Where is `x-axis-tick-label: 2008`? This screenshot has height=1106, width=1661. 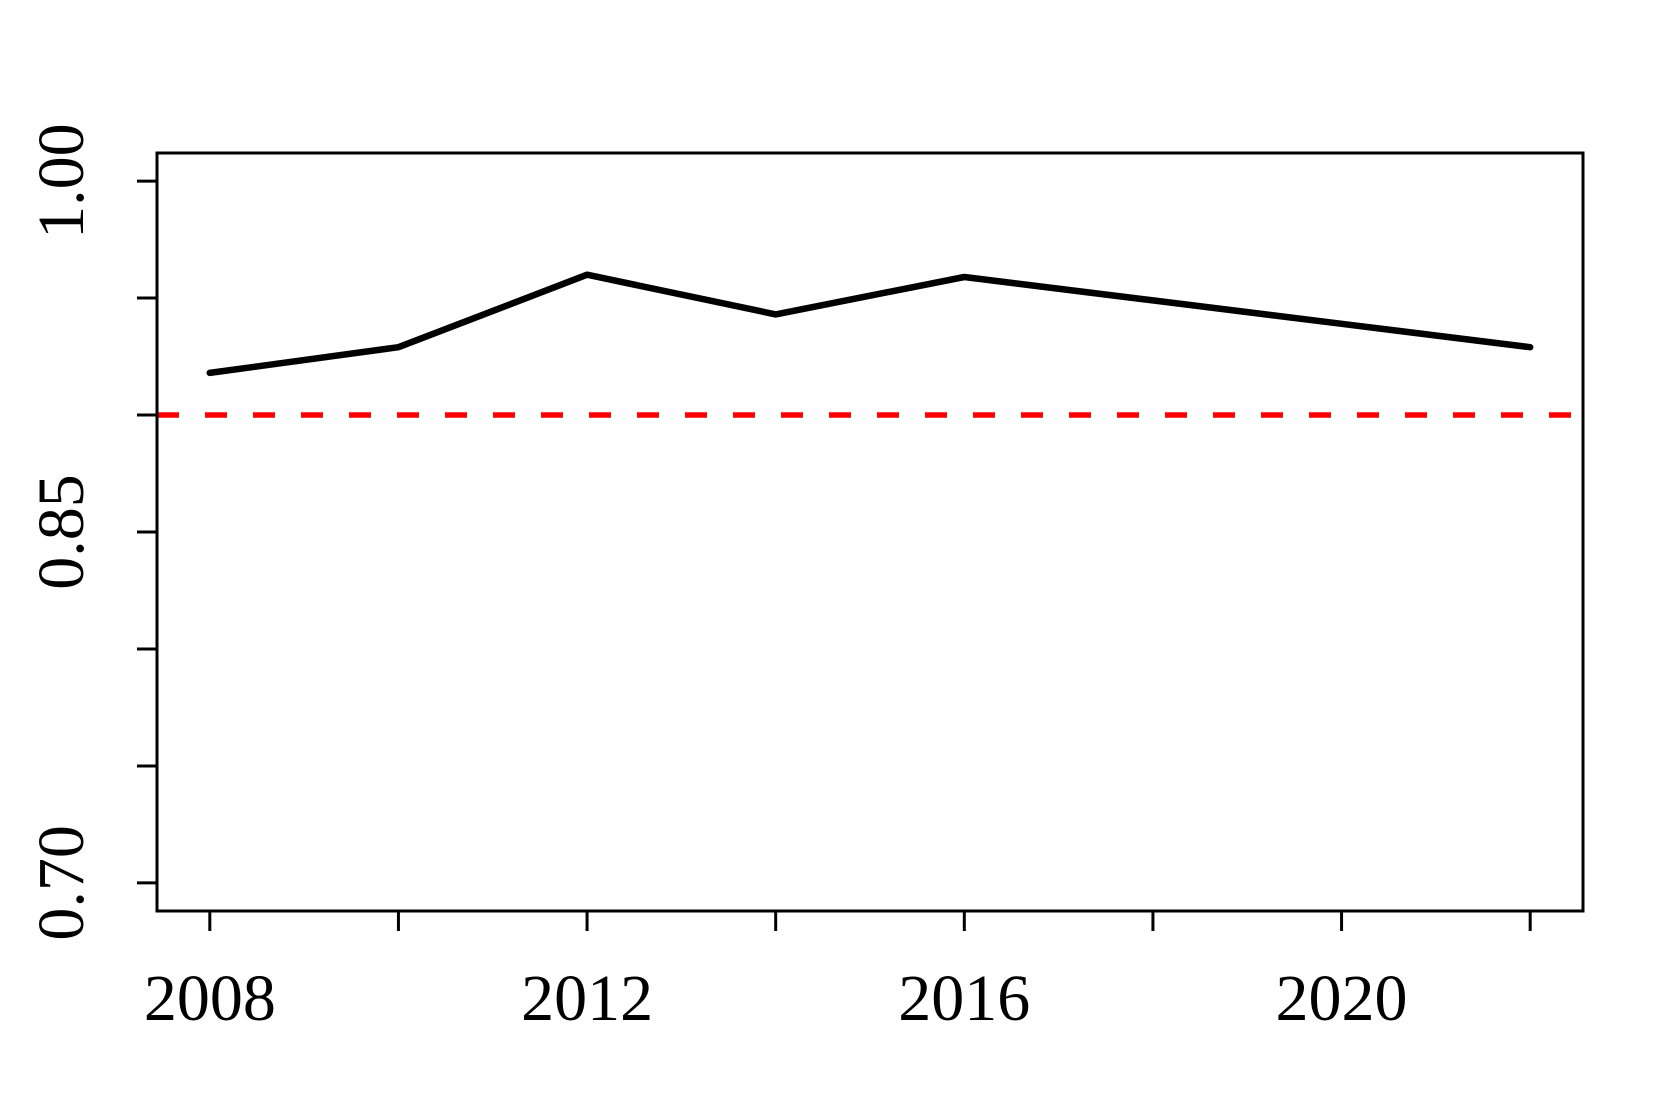 x-axis-tick-label: 2008 is located at coordinates (210, 998).